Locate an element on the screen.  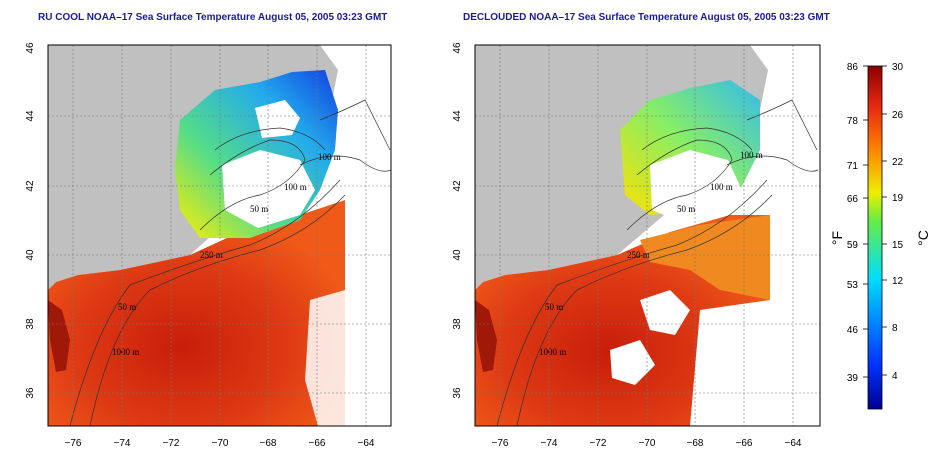
fahrenheit-label: 86 is located at coordinates (853, 67).